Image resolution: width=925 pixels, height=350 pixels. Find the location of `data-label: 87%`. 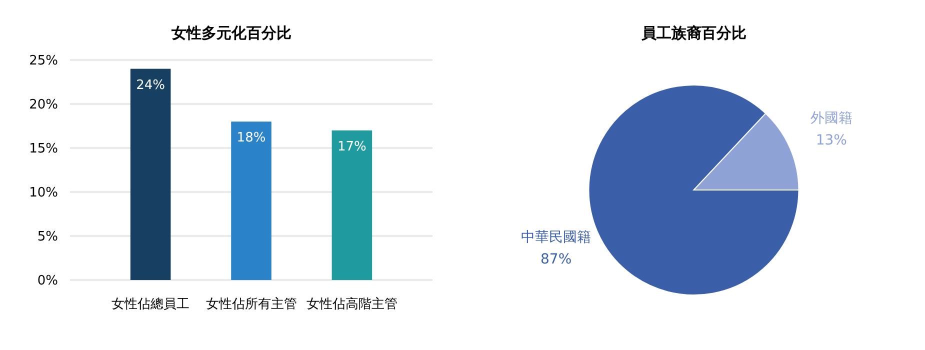

data-label: 87% is located at coordinates (556, 260).